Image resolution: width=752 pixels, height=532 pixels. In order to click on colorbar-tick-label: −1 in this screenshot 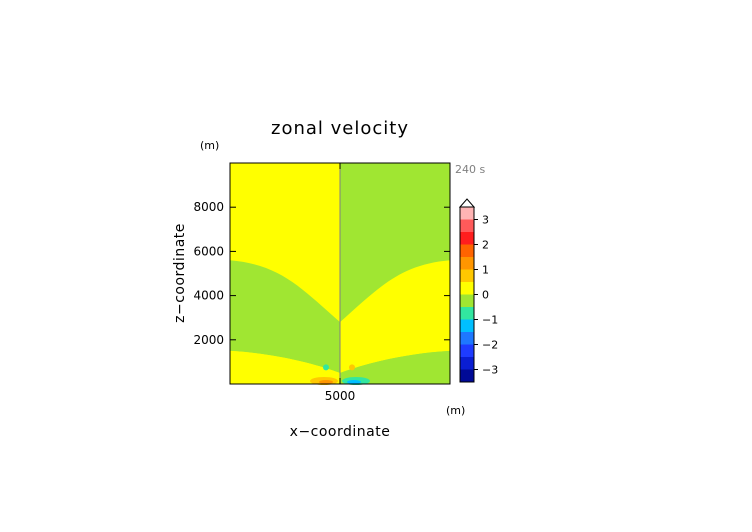, I will do `click(490, 320)`.